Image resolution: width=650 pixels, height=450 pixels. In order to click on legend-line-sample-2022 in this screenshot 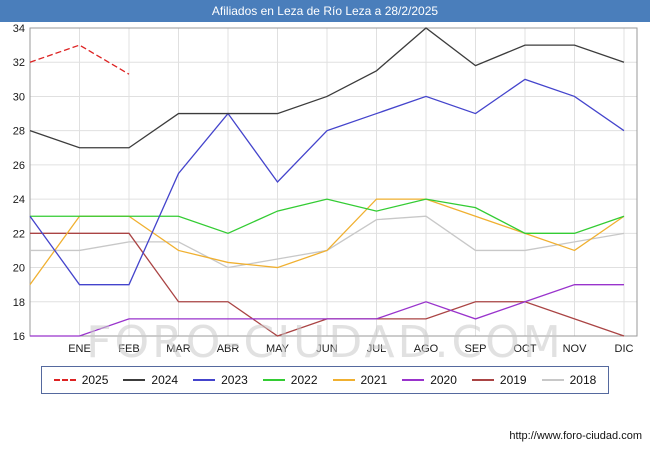, I will do `click(273, 380)`.